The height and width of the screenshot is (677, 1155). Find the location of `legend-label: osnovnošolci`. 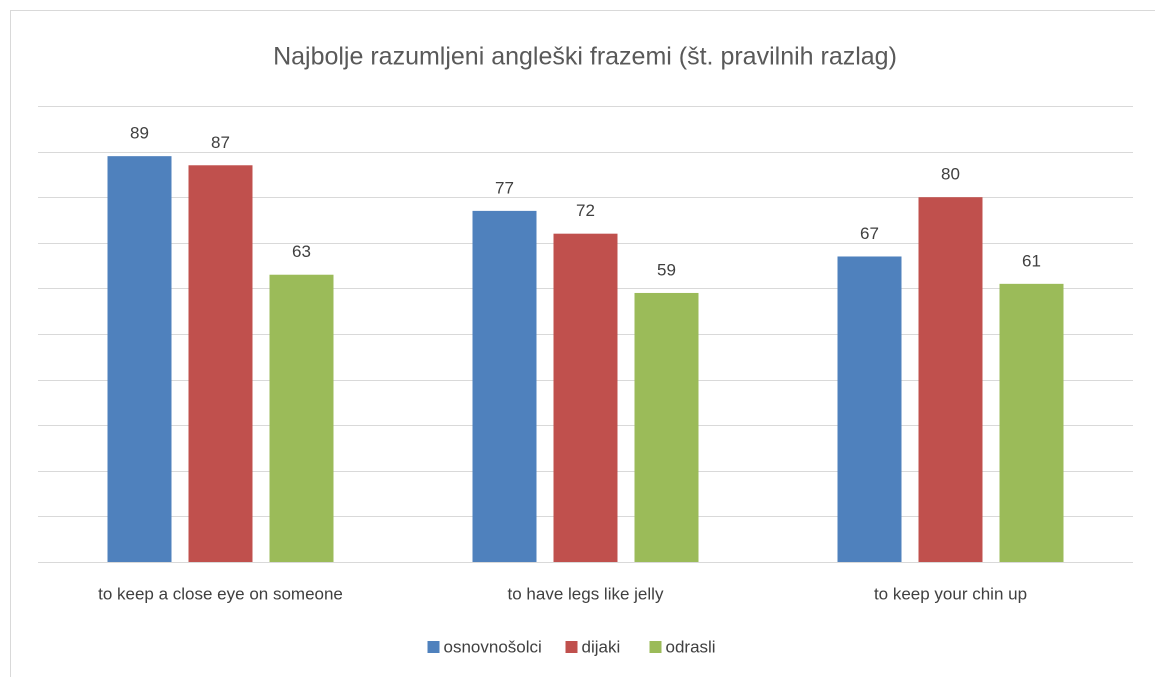

legend-label: osnovnošolci is located at coordinates (493, 646).